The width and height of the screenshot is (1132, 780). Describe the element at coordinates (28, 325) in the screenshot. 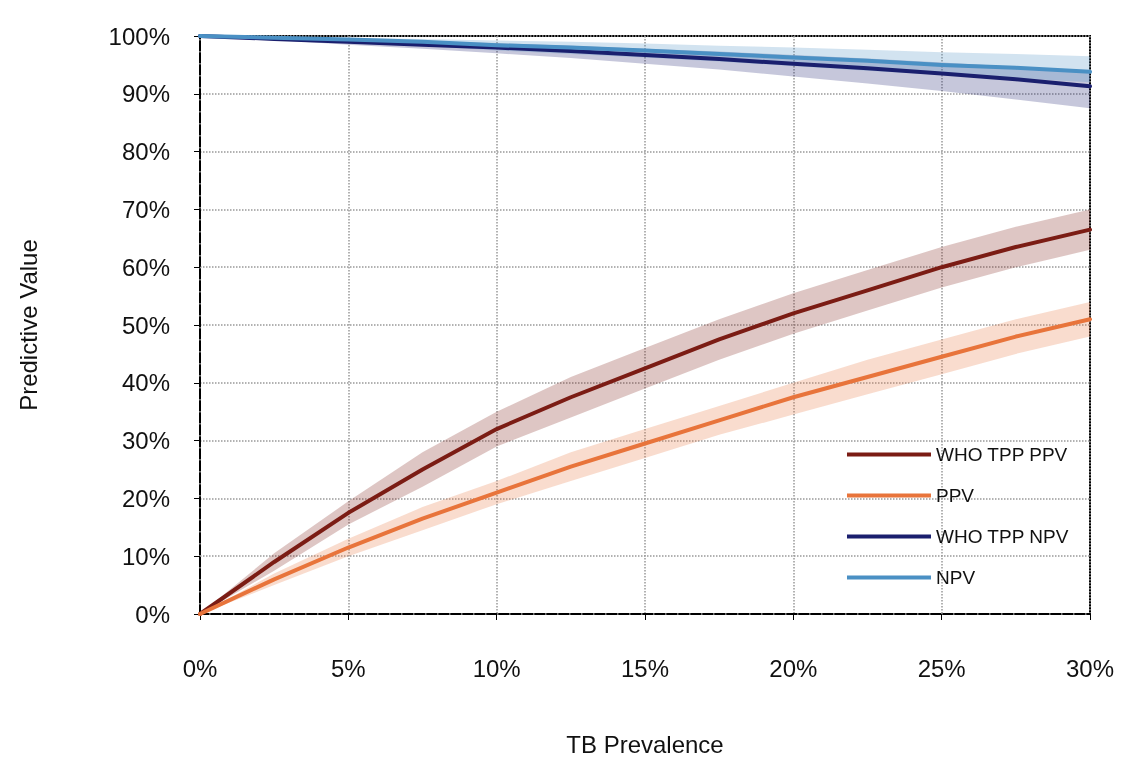

I see `y-axis-title: Predictive Value` at that location.